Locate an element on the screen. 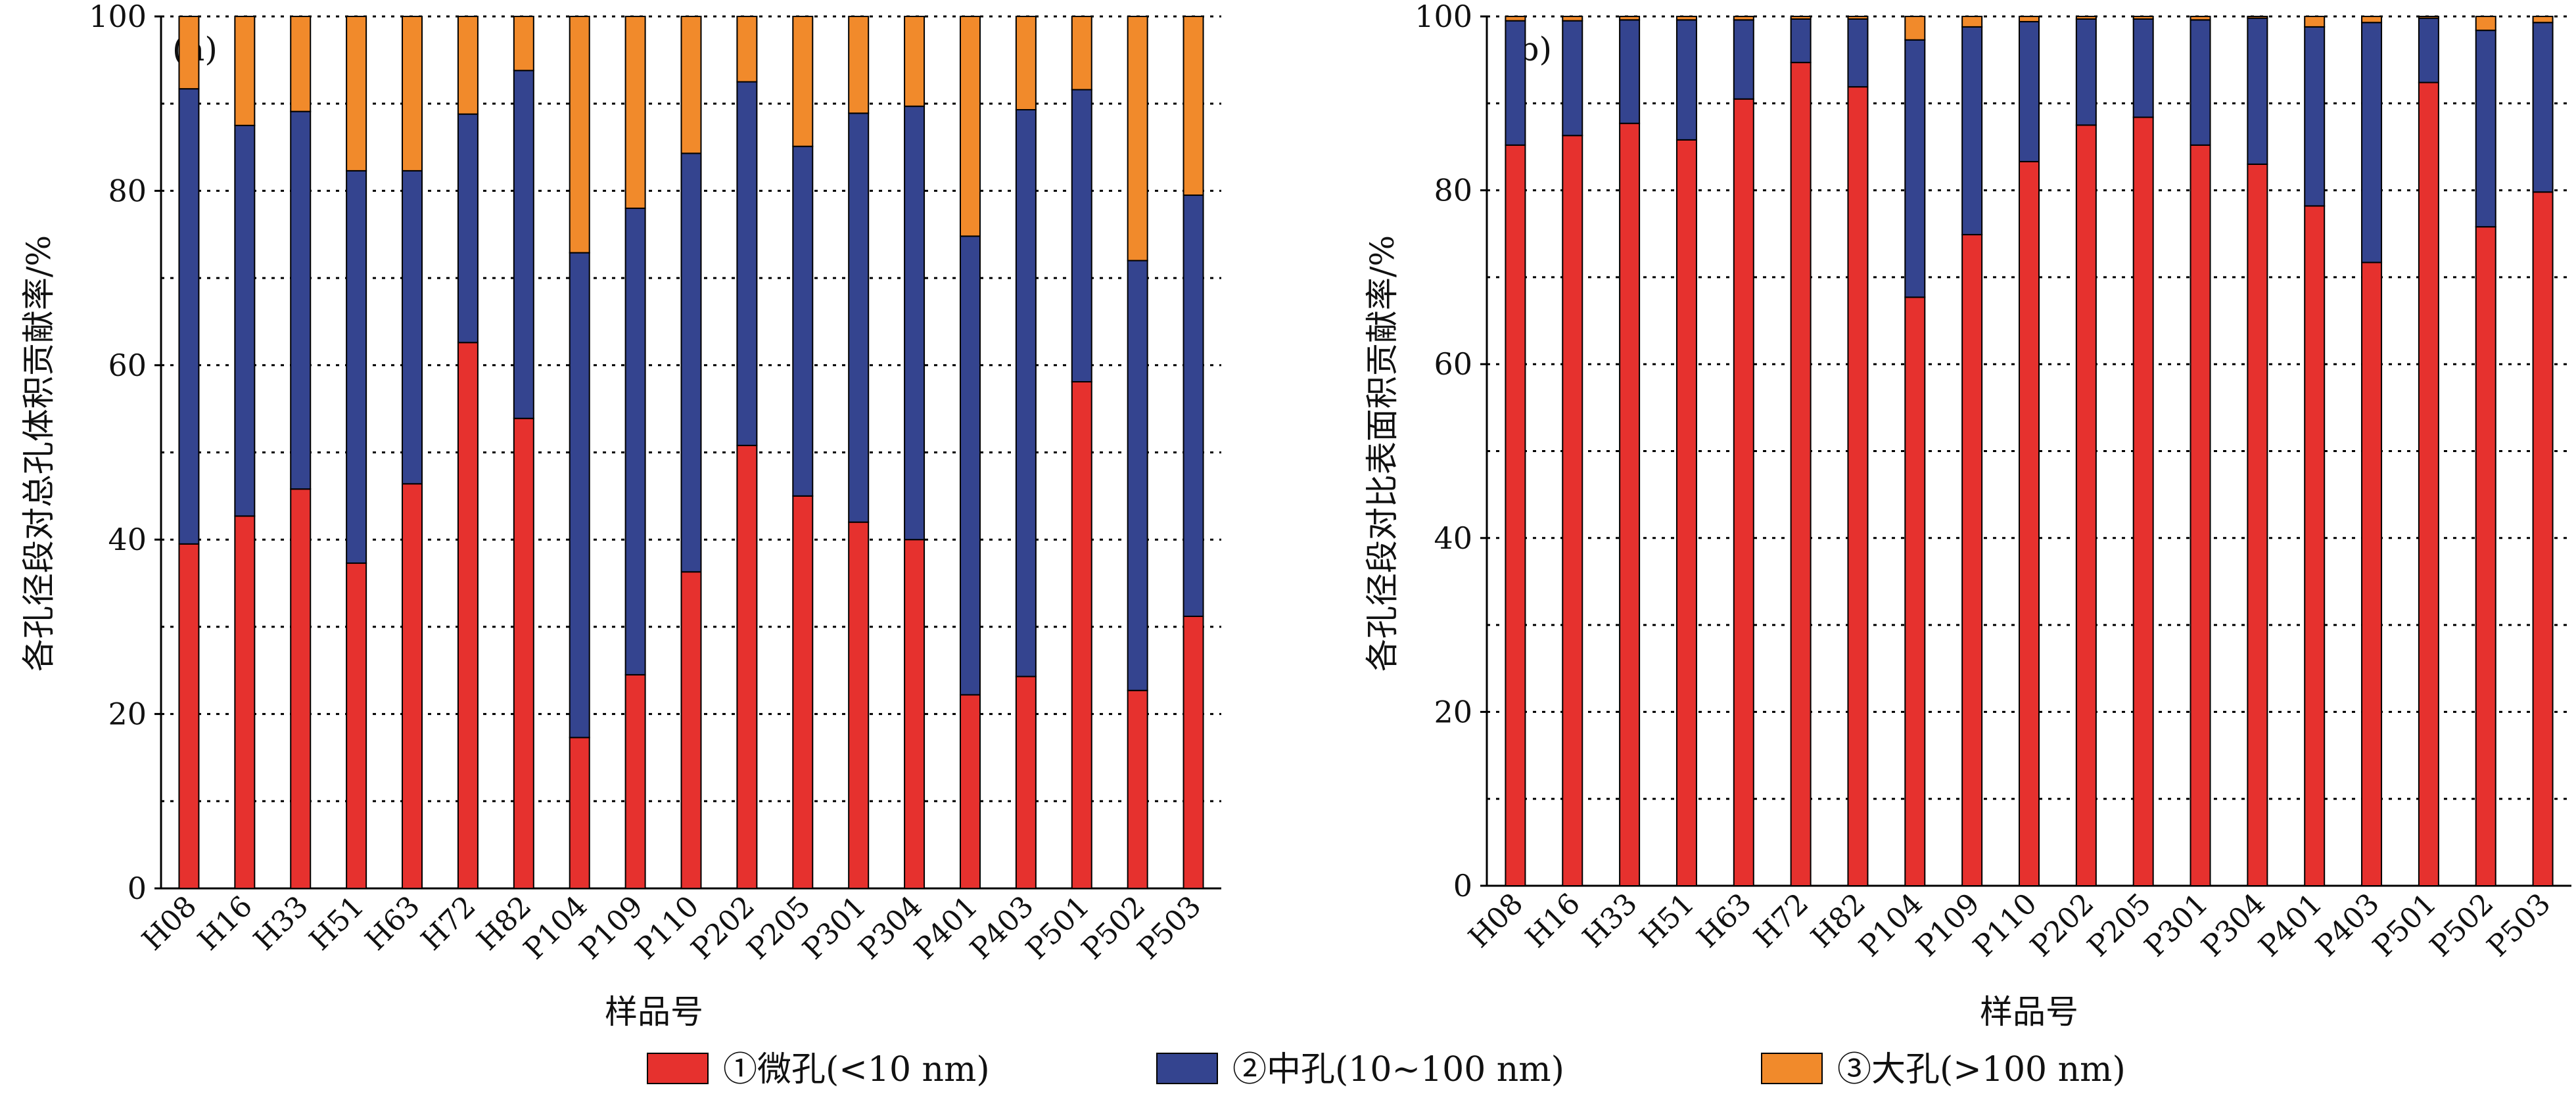 This screenshot has height=1098, width=2576. legend-label-micropore: ①微孔(<10 nm) is located at coordinates (856, 1069).